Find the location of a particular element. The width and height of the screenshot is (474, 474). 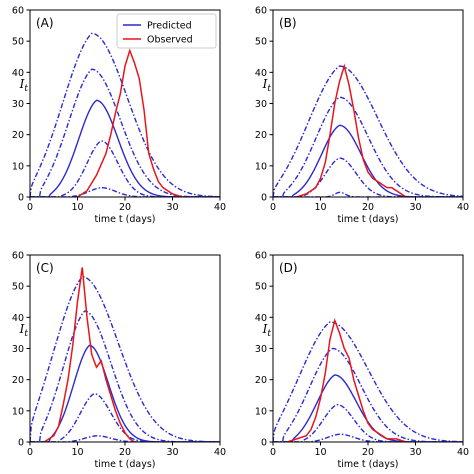

panel-label: (D) is located at coordinates (288, 268).